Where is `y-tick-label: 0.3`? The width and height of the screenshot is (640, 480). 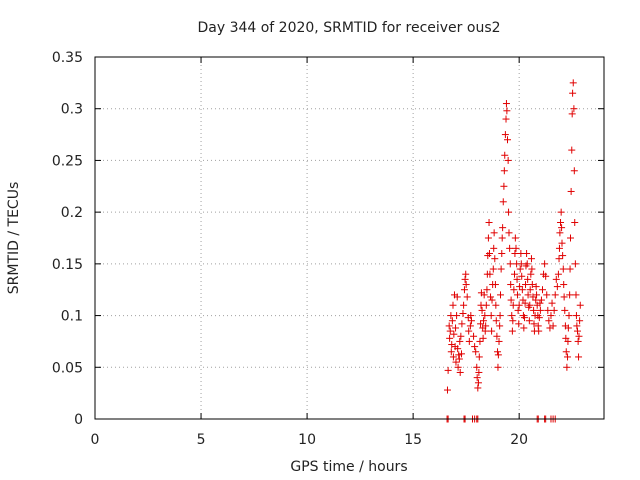 y-tick-label: 0.3 is located at coordinates (72, 110).